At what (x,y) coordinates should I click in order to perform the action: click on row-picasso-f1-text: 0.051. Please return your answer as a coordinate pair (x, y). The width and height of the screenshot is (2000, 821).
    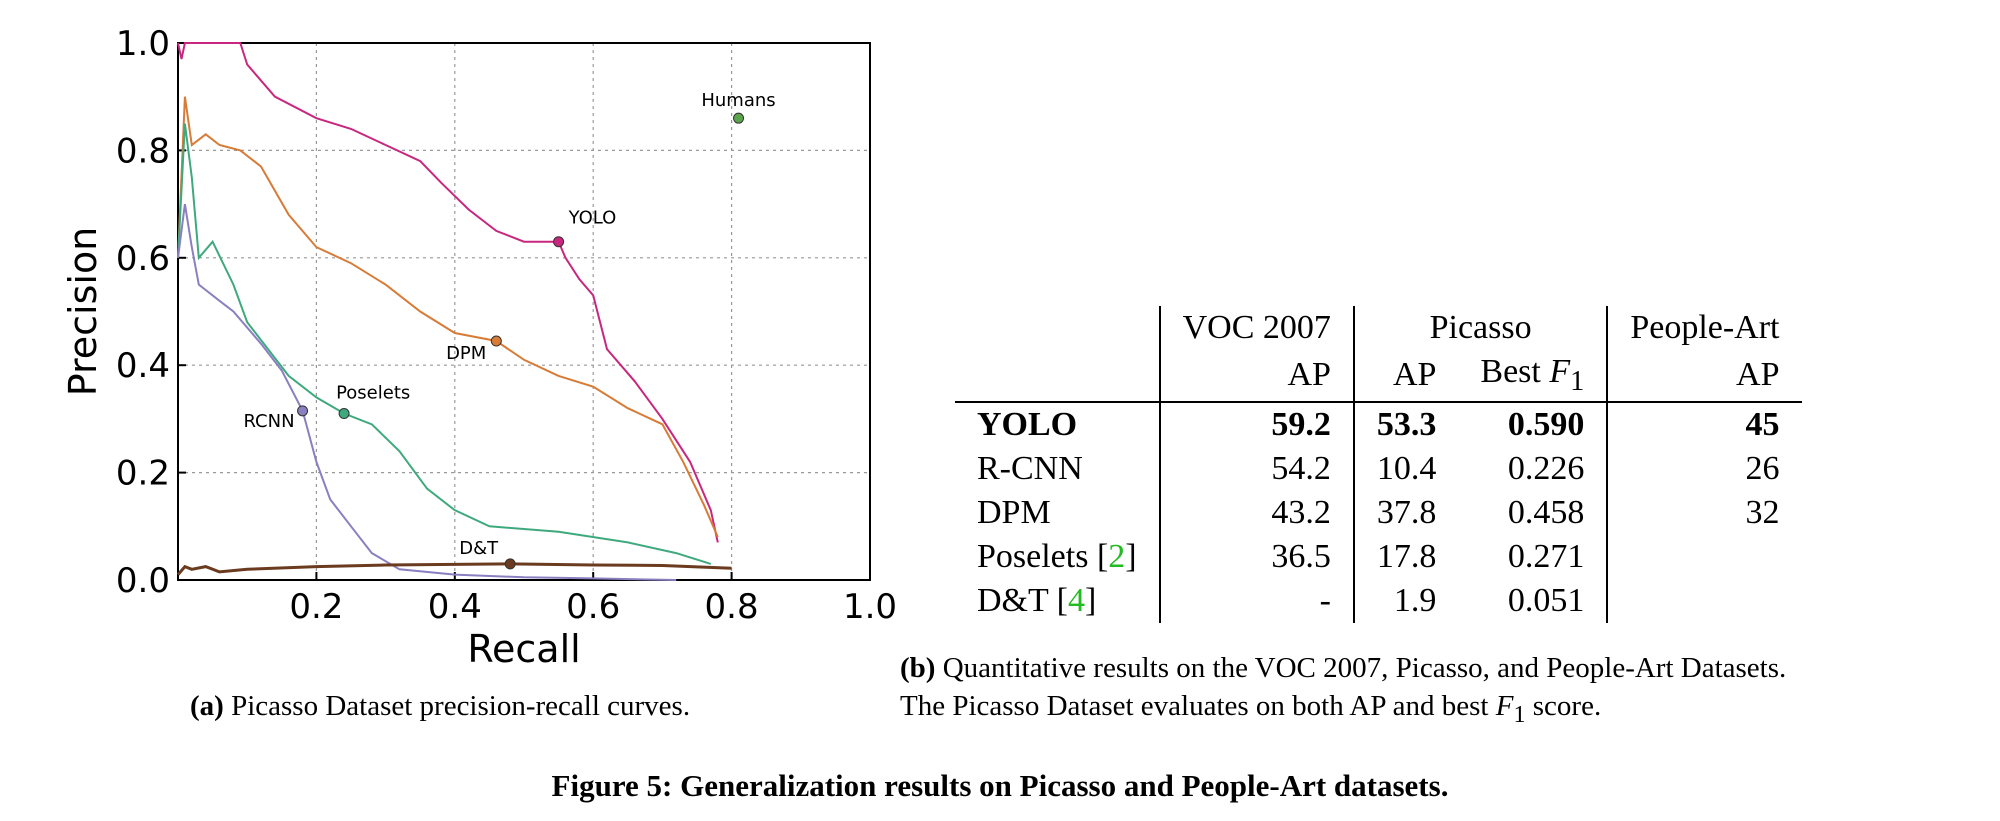
    Looking at the image, I should click on (1546, 600).